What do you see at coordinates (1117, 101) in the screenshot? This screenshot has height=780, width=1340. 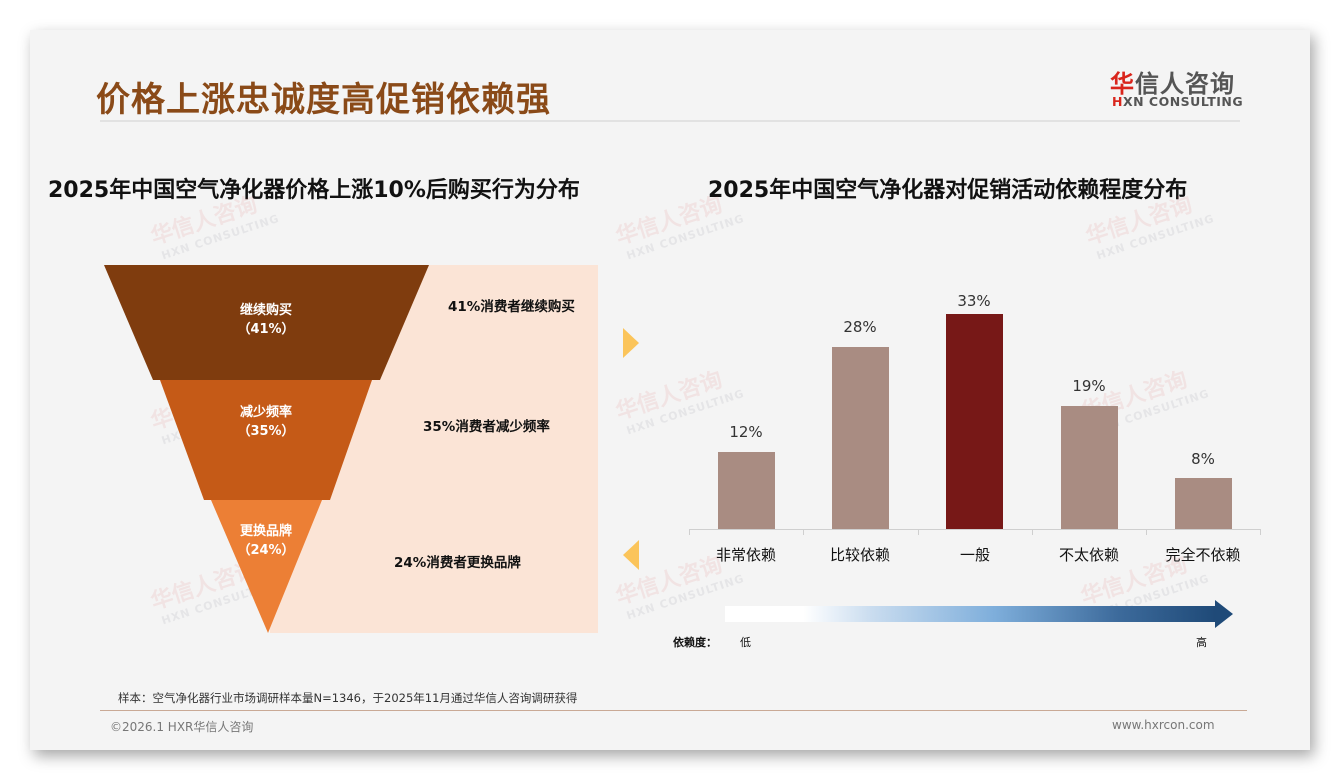 I see `logo-en-highlight: H` at bounding box center [1117, 101].